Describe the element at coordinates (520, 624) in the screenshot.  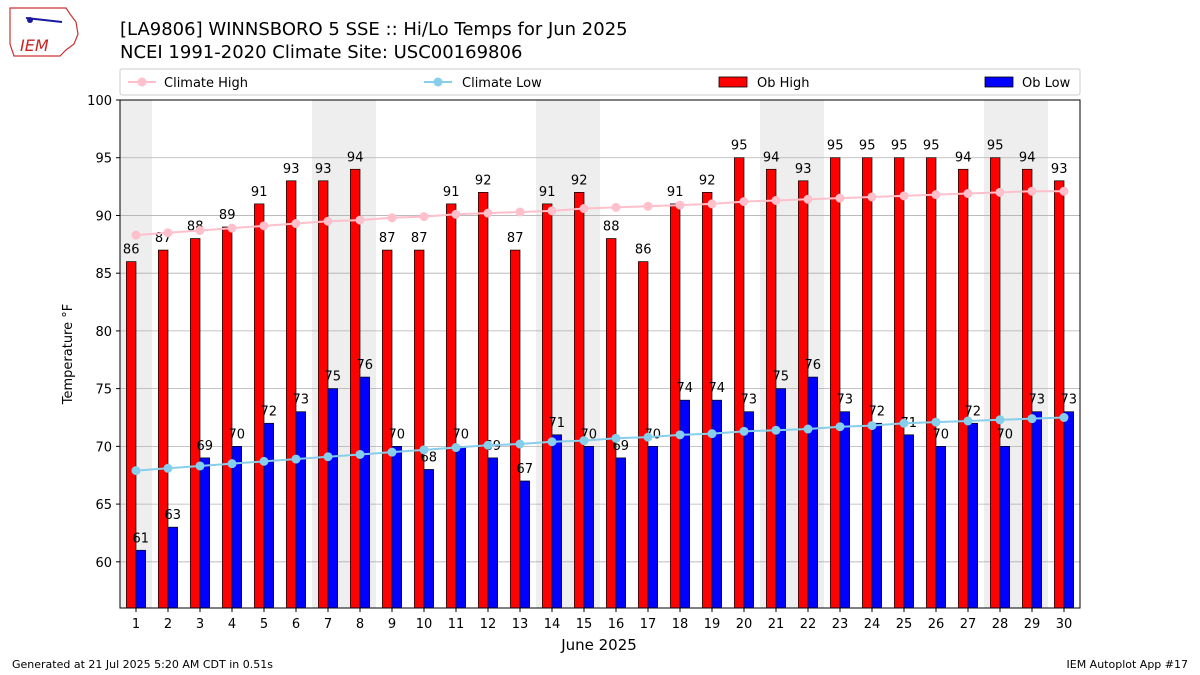
I see `x-tick-label: 13` at that location.